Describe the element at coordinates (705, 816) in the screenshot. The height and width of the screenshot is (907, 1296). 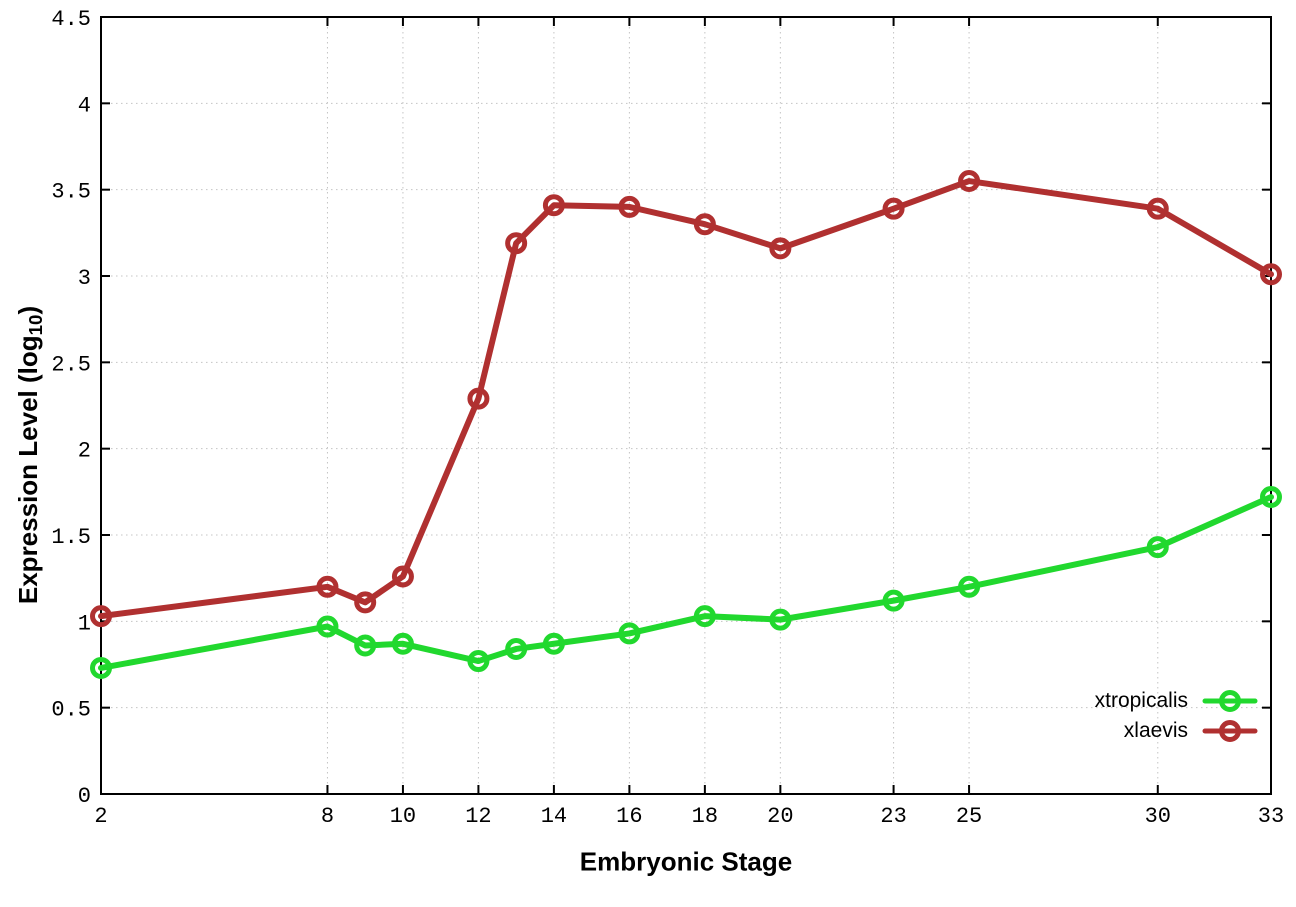
I see `x-tick-label: 18` at that location.